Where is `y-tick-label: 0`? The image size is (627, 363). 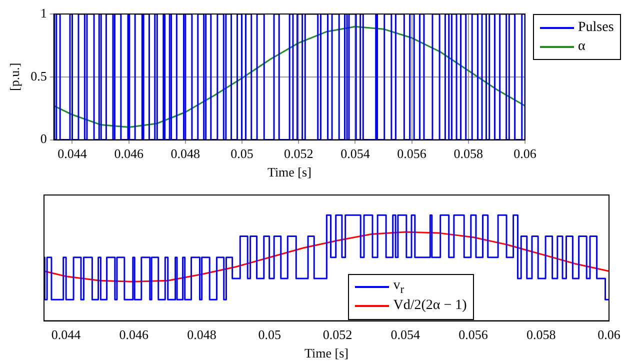
y-tick-label: 0 is located at coordinates (43, 138).